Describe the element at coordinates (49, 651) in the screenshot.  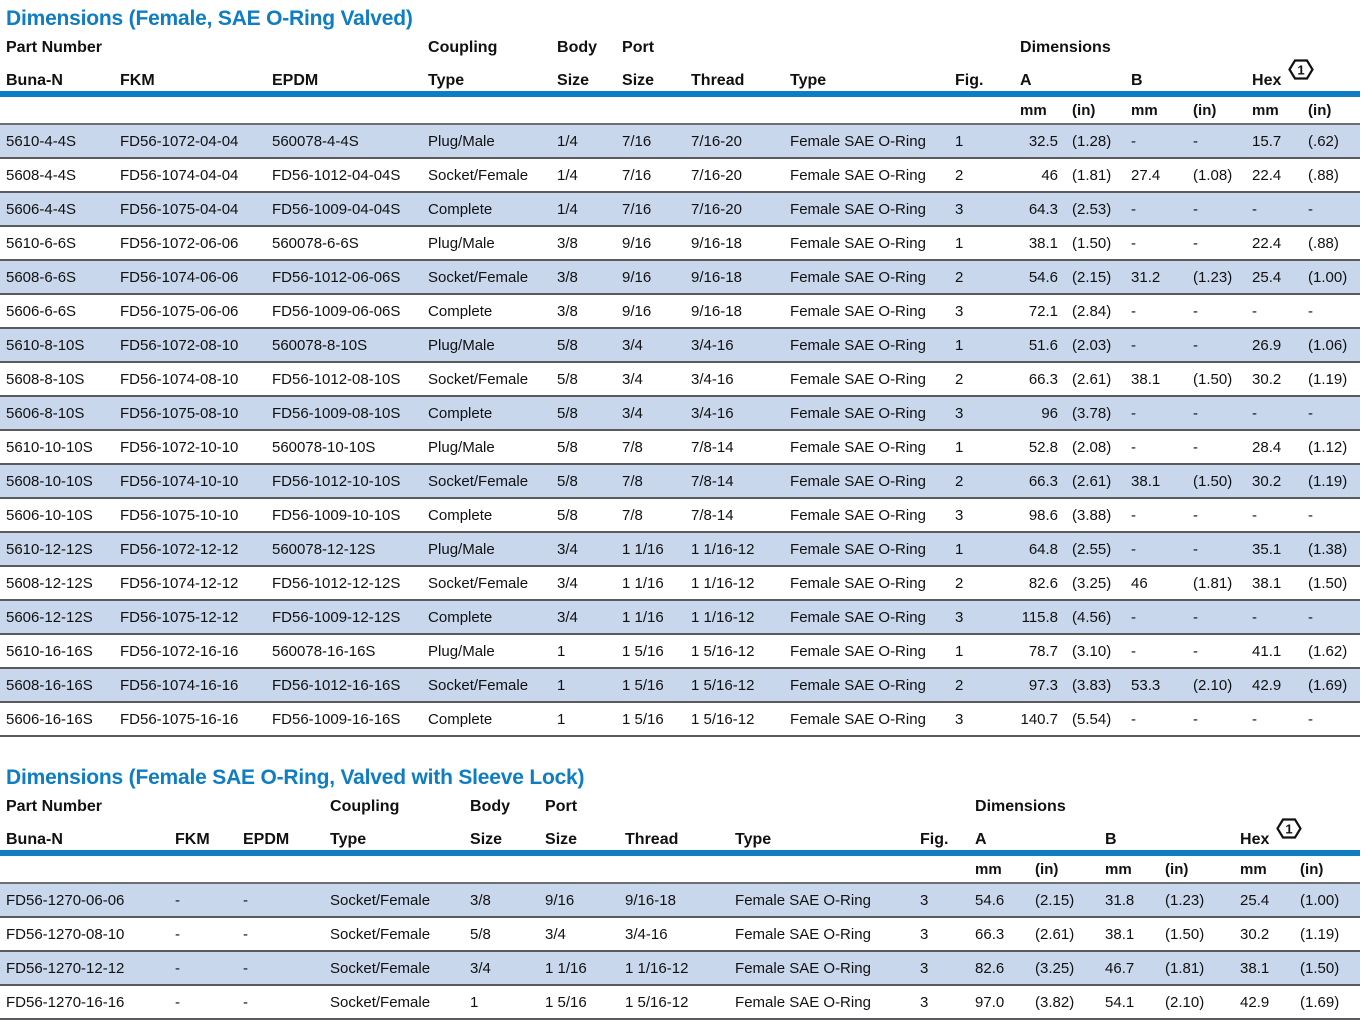
I see `cell-buna-n: 5610-16-16S` at that location.